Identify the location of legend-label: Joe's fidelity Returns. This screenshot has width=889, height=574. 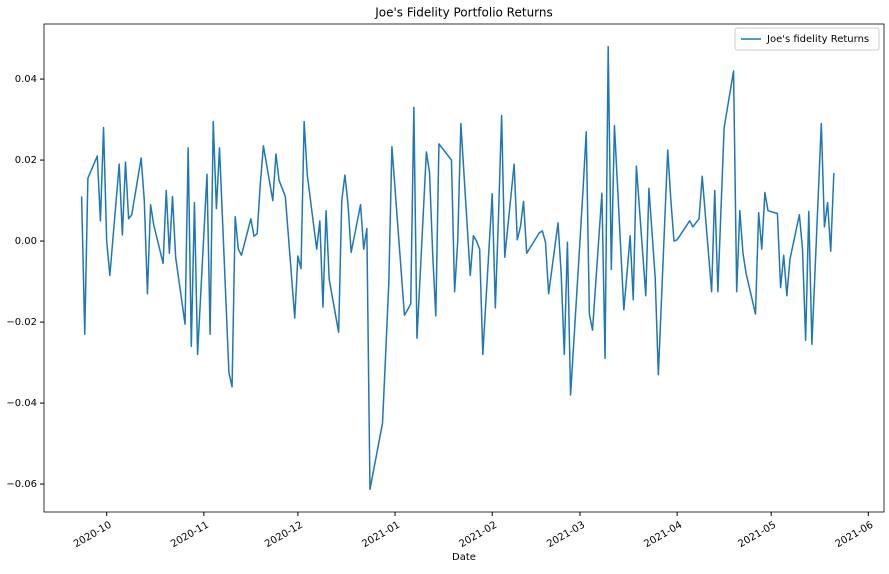
(817, 39).